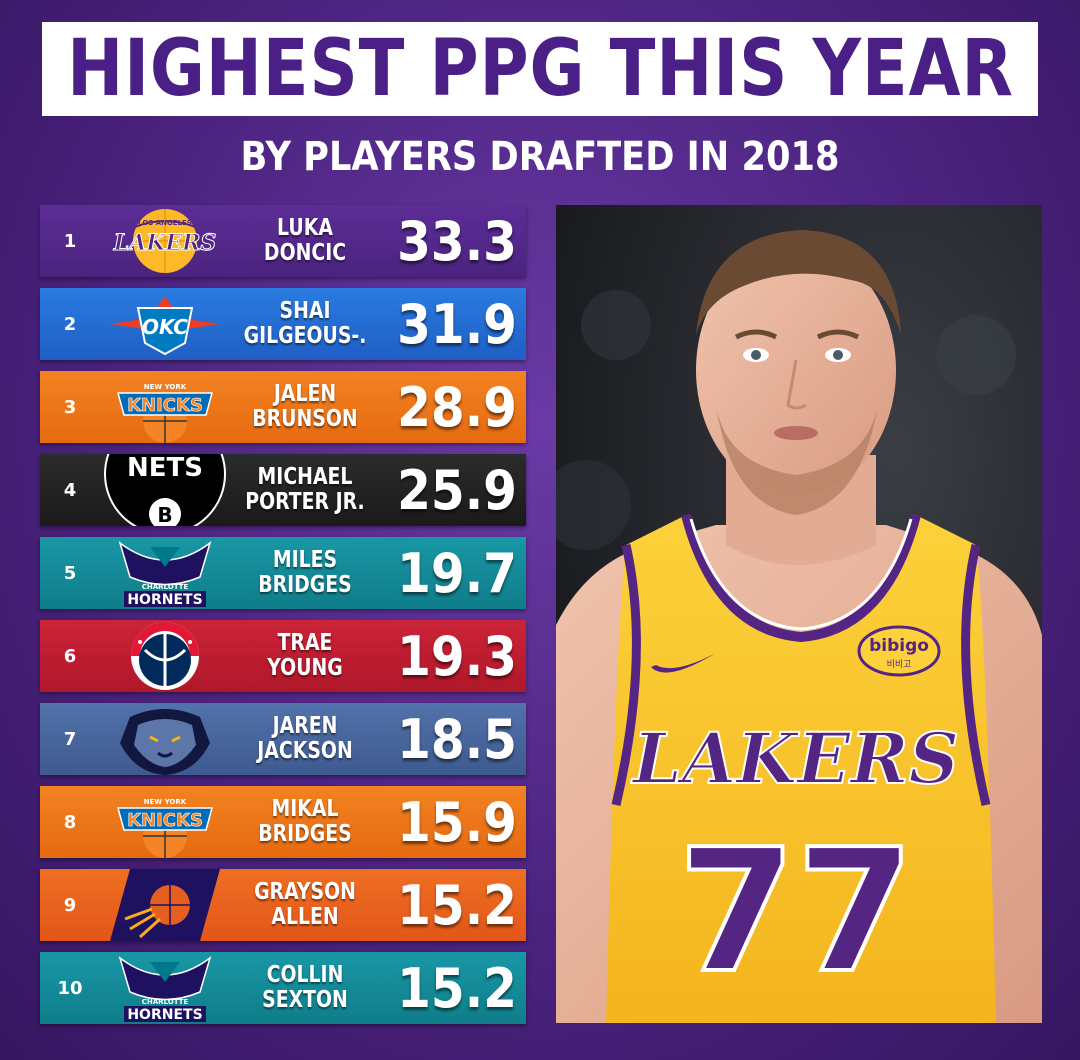  What do you see at coordinates (457, 241) in the screenshot?
I see `ppg-value: 33.3` at bounding box center [457, 241].